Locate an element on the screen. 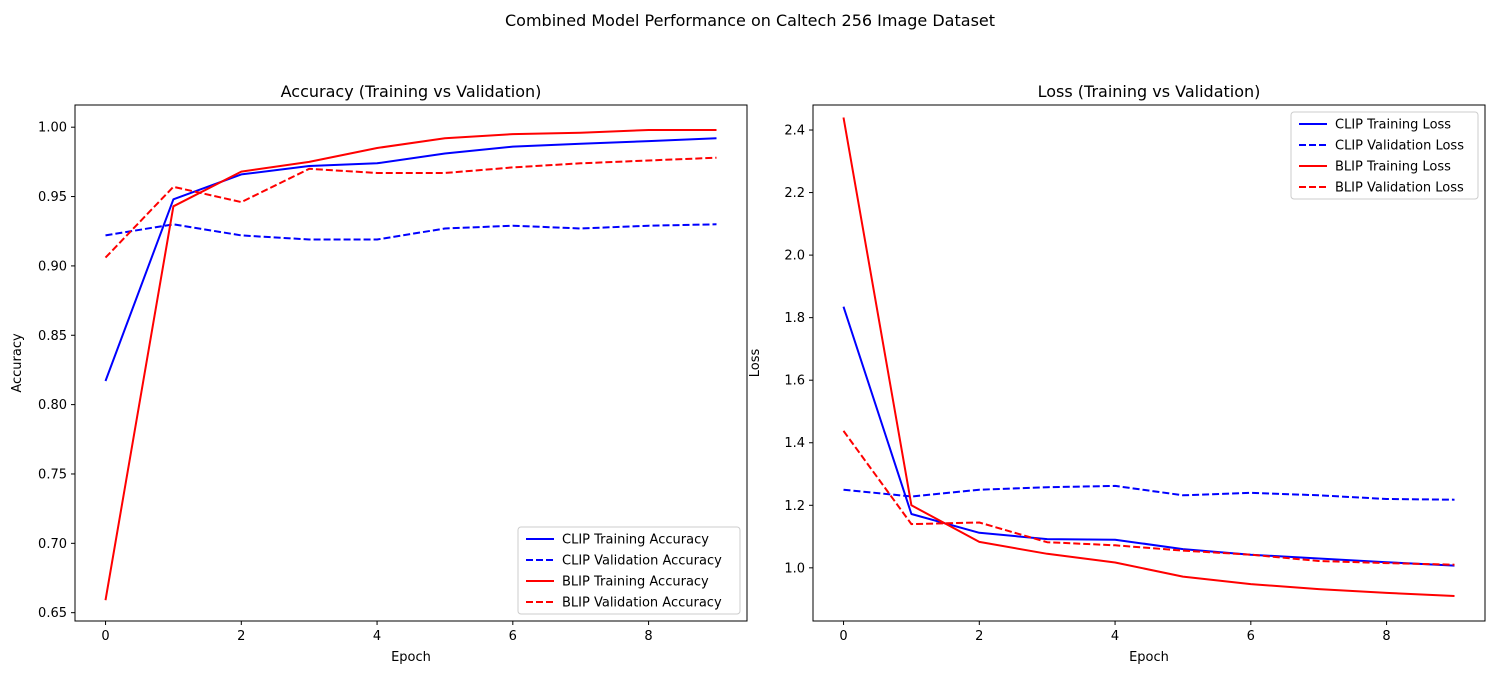 The image size is (1500, 700). y-tick-label: 0.90 is located at coordinates (52, 266).